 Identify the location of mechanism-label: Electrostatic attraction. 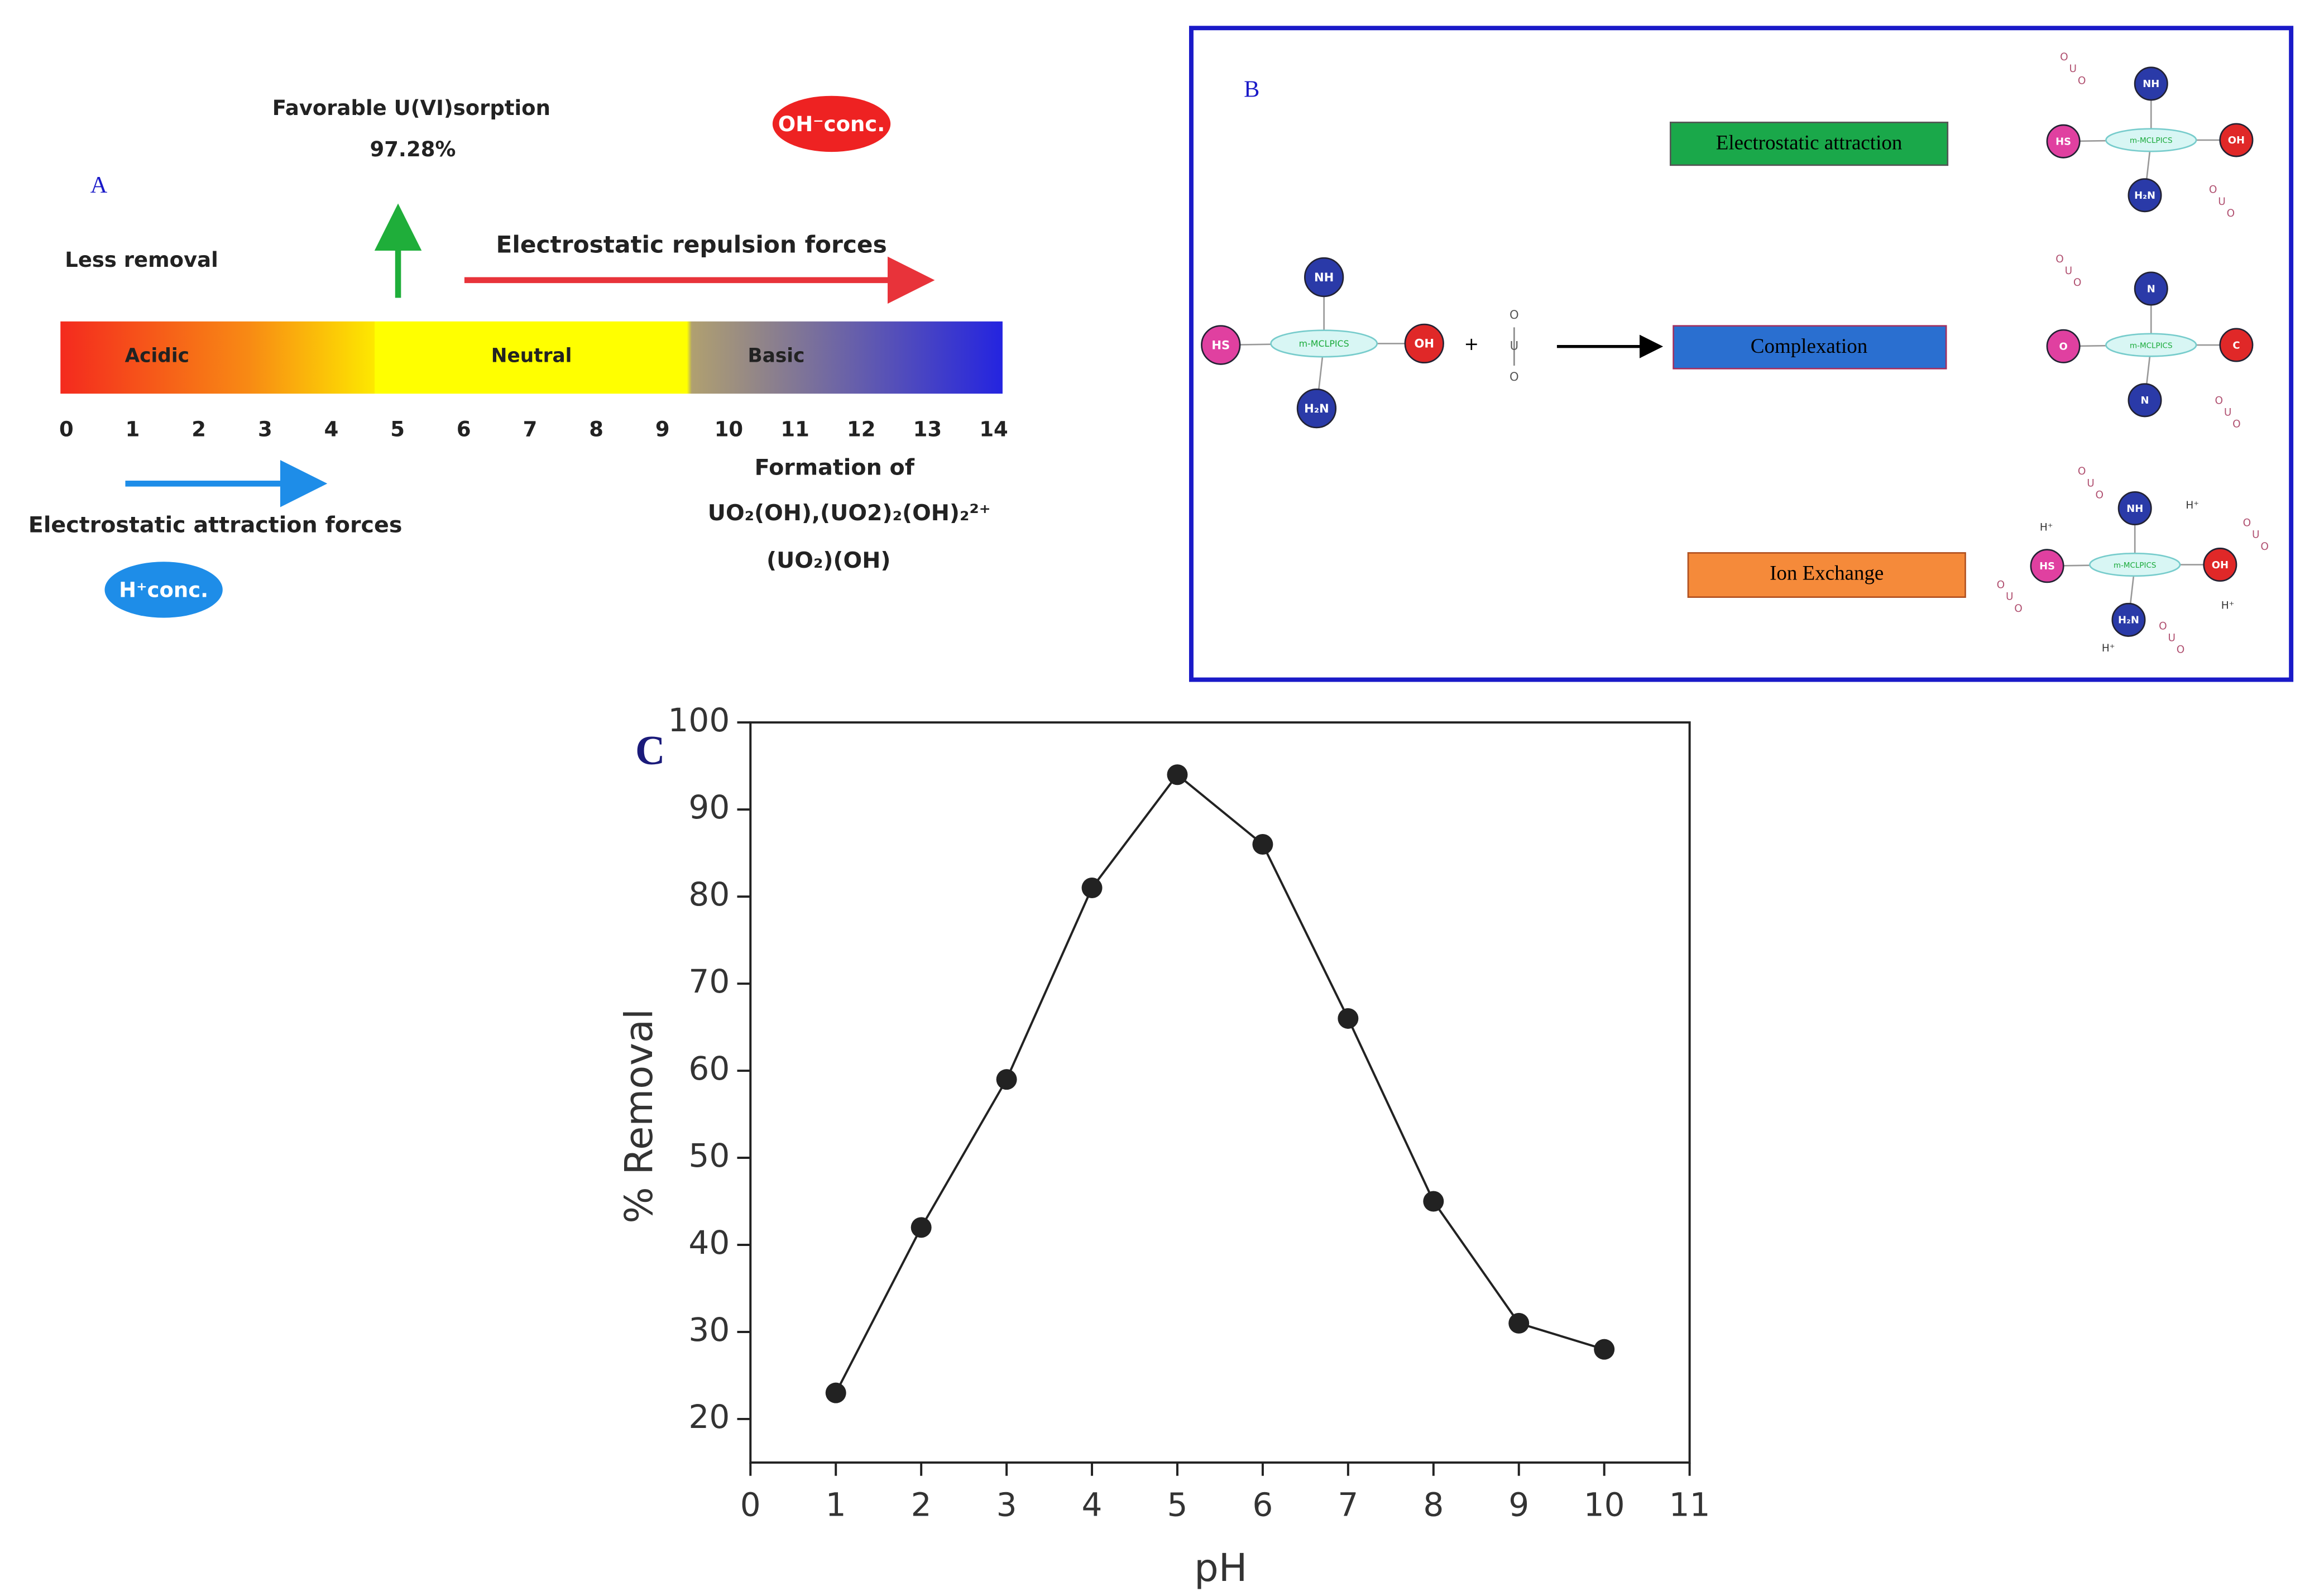
(1809, 142).